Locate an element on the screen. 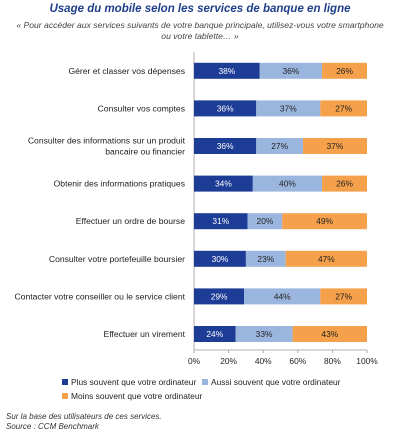 The width and height of the screenshot is (400, 436). data-label: 43% is located at coordinates (329, 334).